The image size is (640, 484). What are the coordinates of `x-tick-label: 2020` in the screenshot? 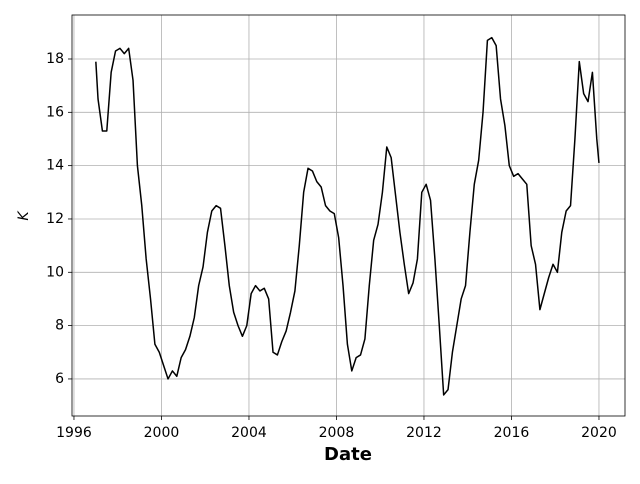 It's located at (599, 433).